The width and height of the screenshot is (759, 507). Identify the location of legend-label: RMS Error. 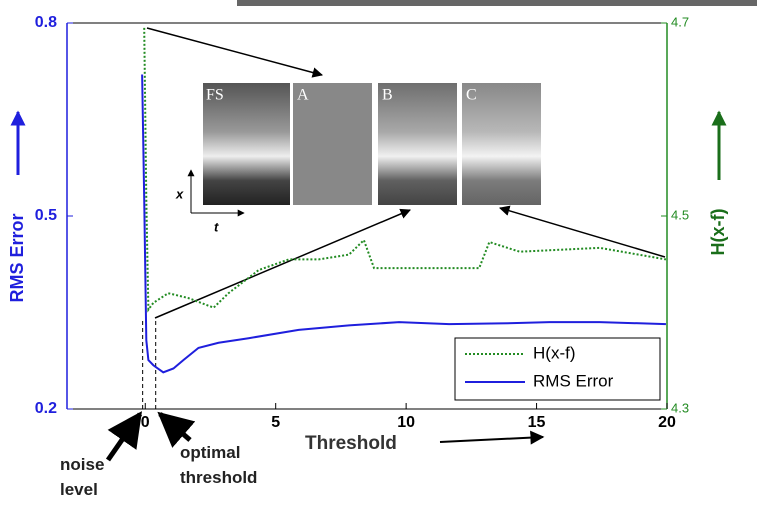
(573, 380).